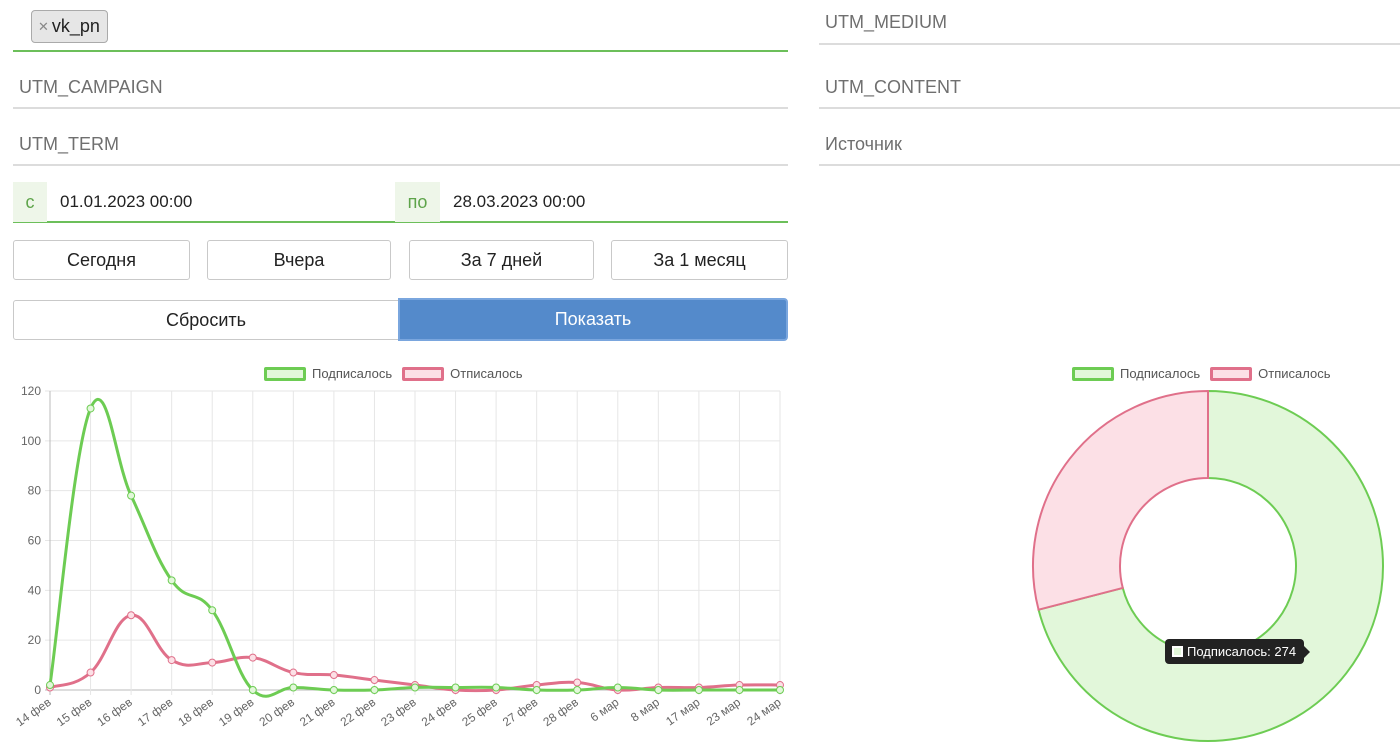  What do you see at coordinates (35, 590) in the screenshot?
I see `y-tick-label: 40` at bounding box center [35, 590].